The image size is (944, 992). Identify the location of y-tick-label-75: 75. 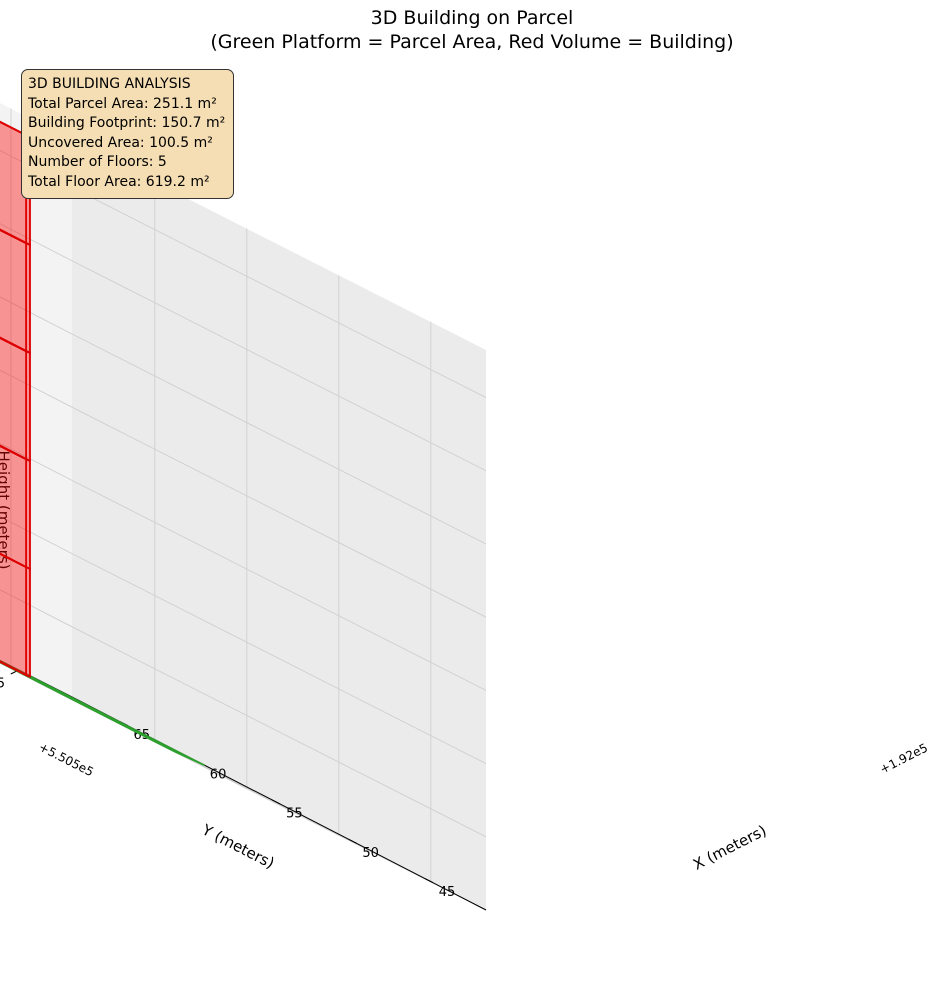
(2, 684).